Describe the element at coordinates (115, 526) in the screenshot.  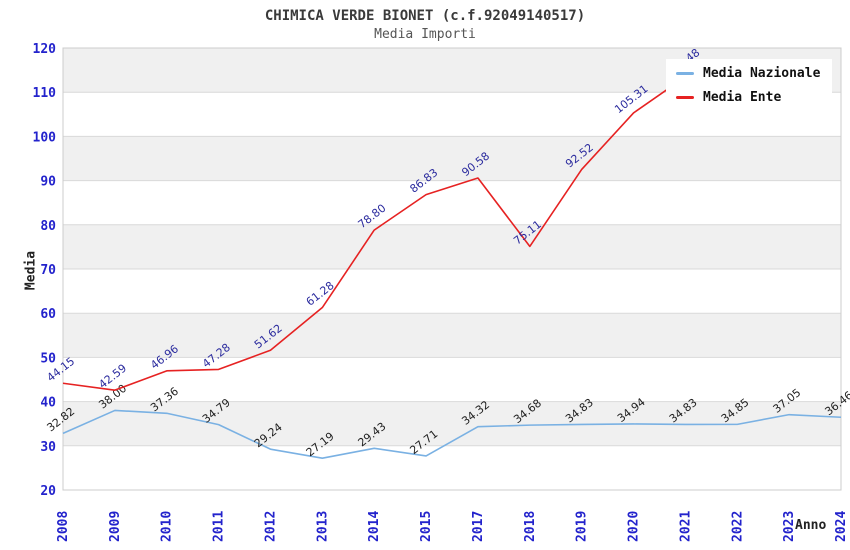
I see `x-tick-label: 2009` at that location.